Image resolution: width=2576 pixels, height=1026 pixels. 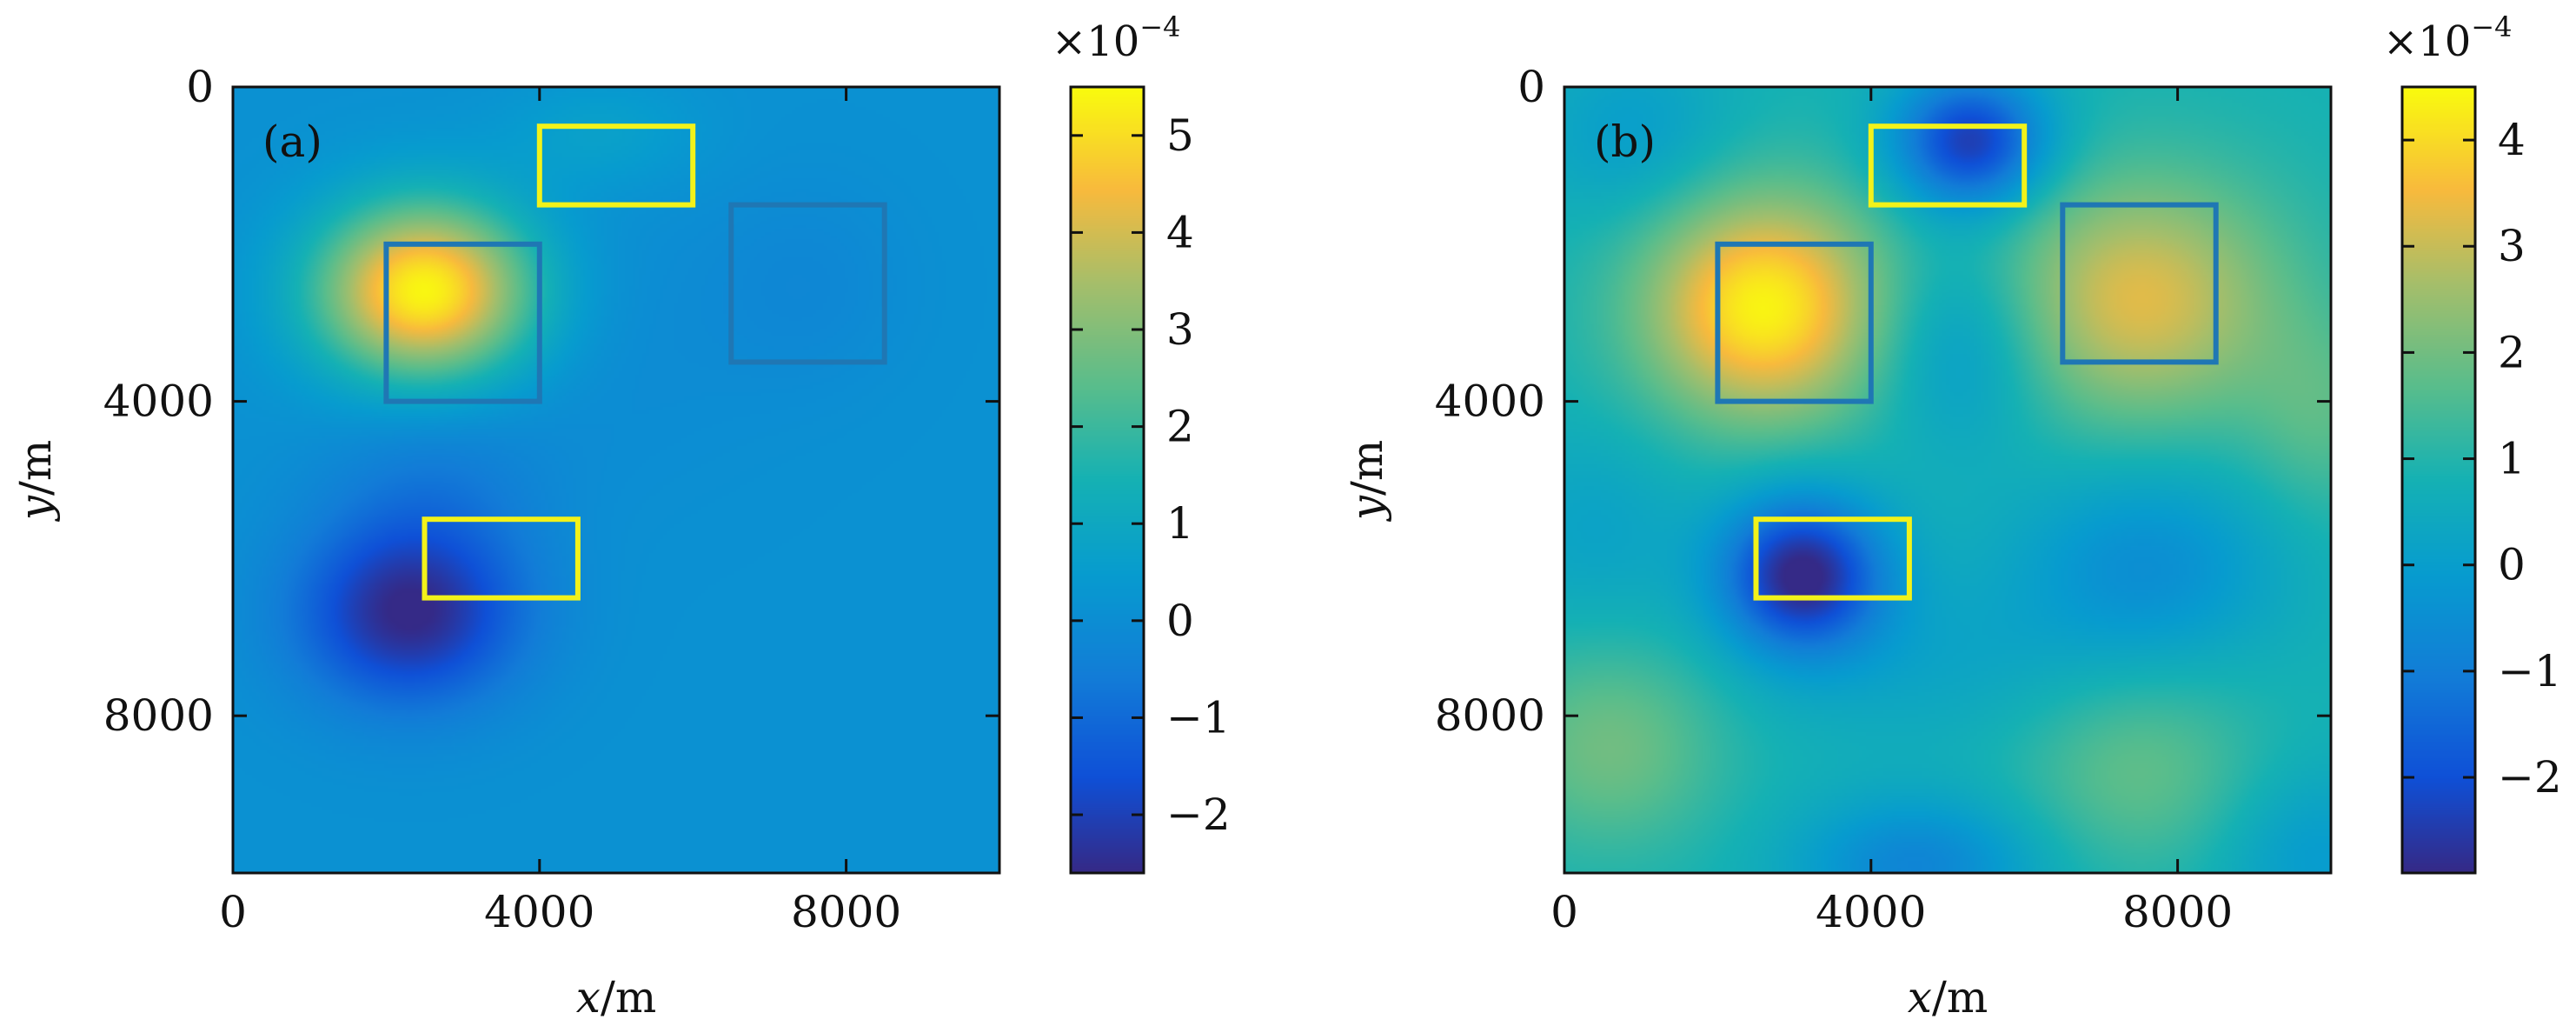 What do you see at coordinates (292, 142) in the screenshot?
I see `panel-label: (a)` at bounding box center [292, 142].